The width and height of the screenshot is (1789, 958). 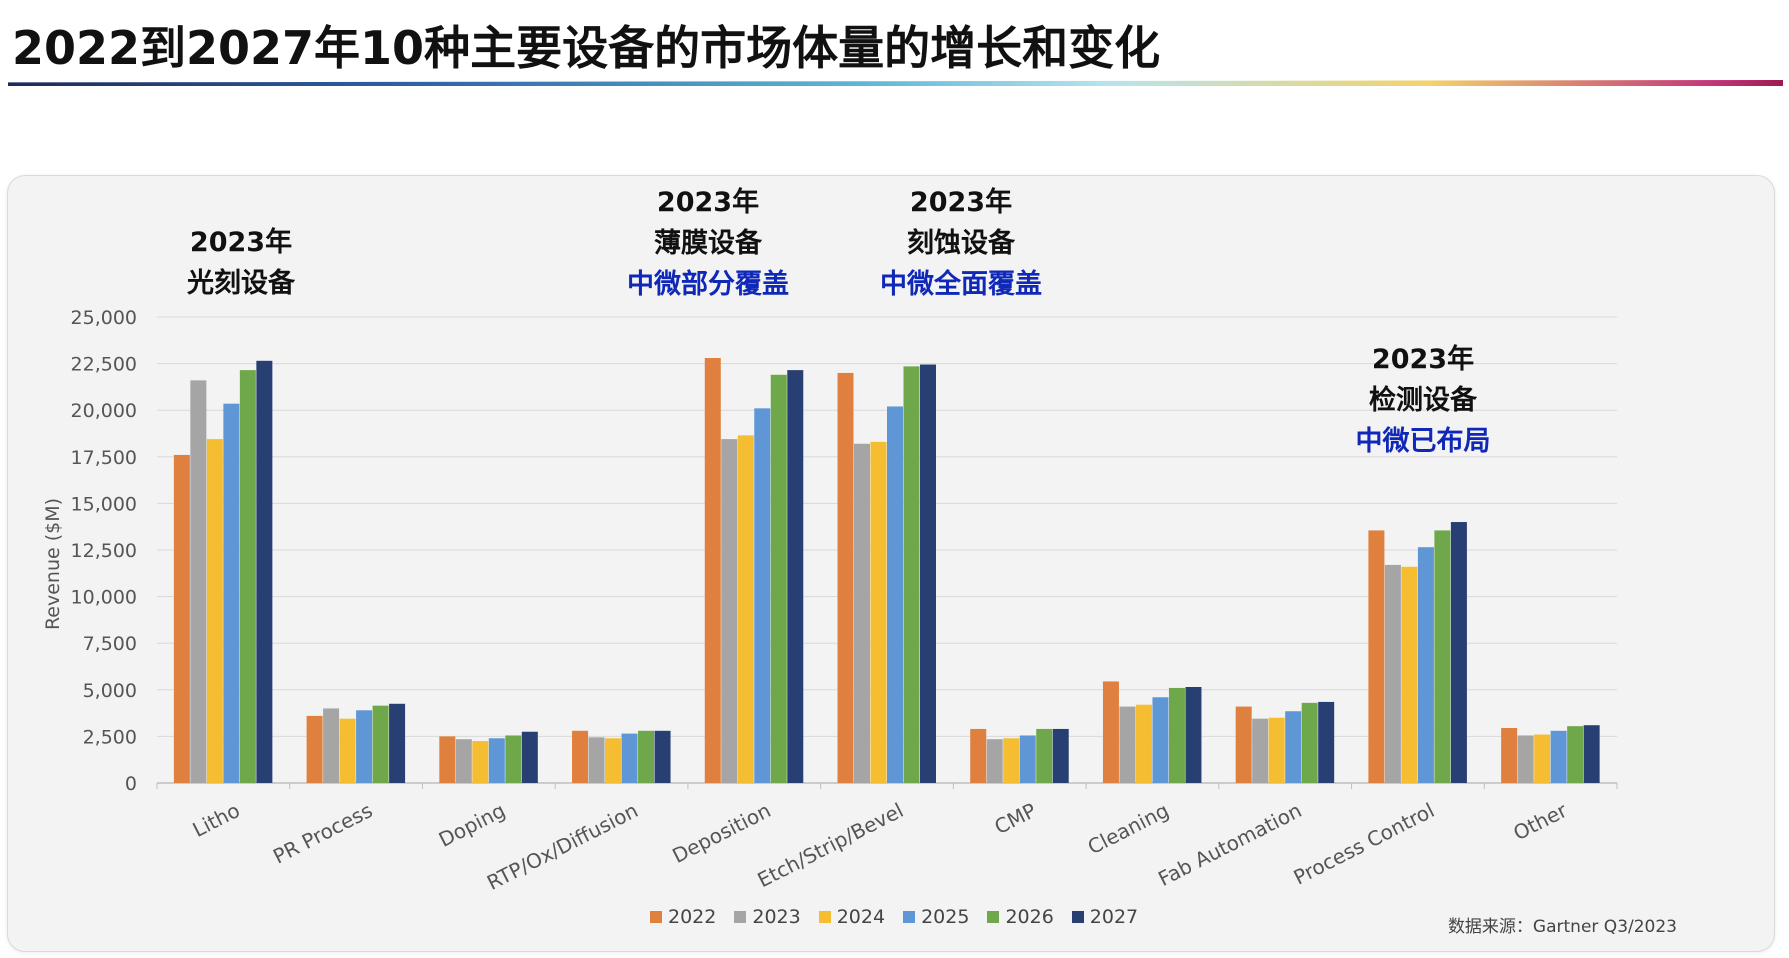 I want to click on legend-item: 2024, so click(x=852, y=917).